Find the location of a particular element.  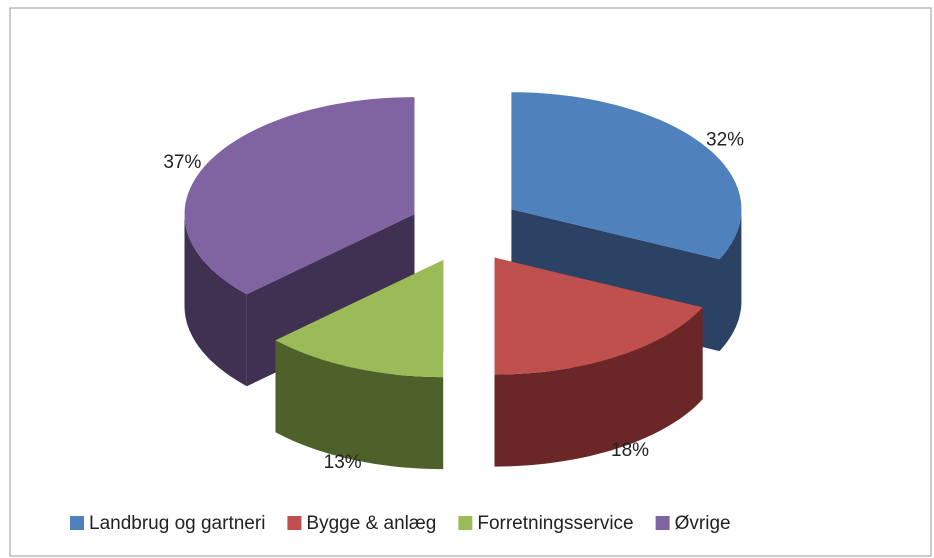

data-label: 37% is located at coordinates (182, 162).